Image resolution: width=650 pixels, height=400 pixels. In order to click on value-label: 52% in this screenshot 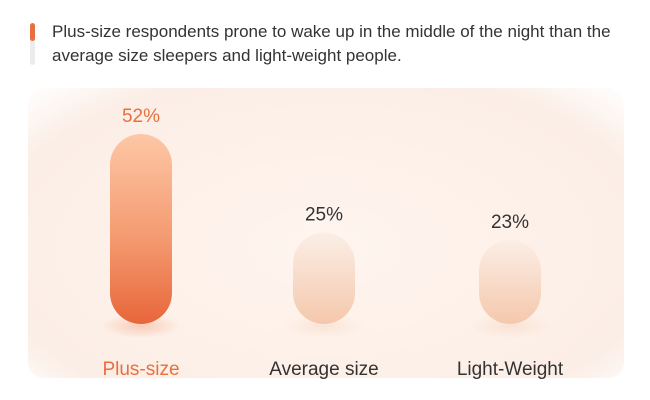, I will do `click(141, 116)`.